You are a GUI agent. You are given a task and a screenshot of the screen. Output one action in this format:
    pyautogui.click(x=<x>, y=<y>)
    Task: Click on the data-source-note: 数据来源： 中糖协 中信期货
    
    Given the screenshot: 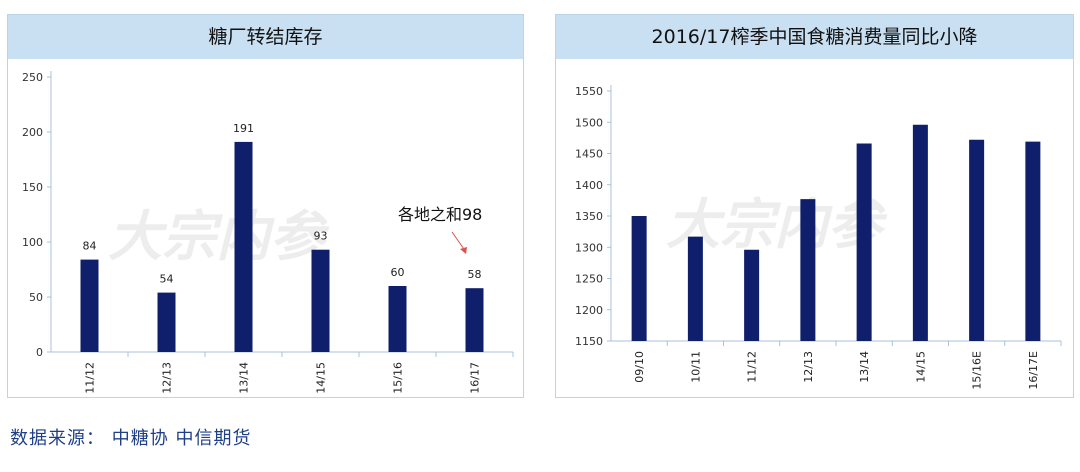 What is the action you would take?
    pyautogui.click(x=131, y=438)
    